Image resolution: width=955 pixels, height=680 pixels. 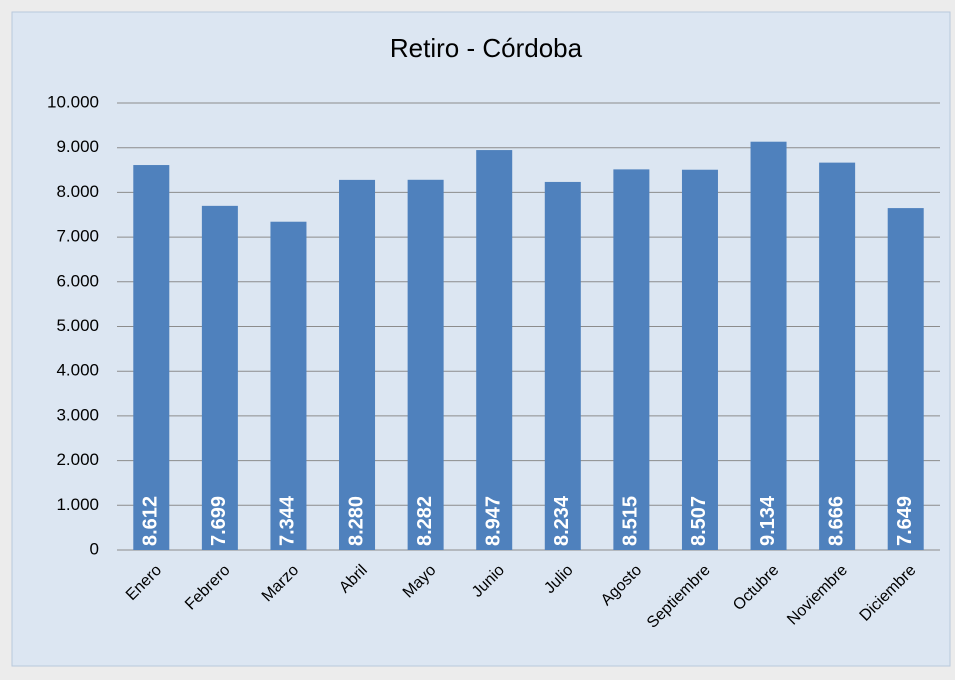 What do you see at coordinates (356, 521) in the screenshot?
I see `value-label: 8.280` at bounding box center [356, 521].